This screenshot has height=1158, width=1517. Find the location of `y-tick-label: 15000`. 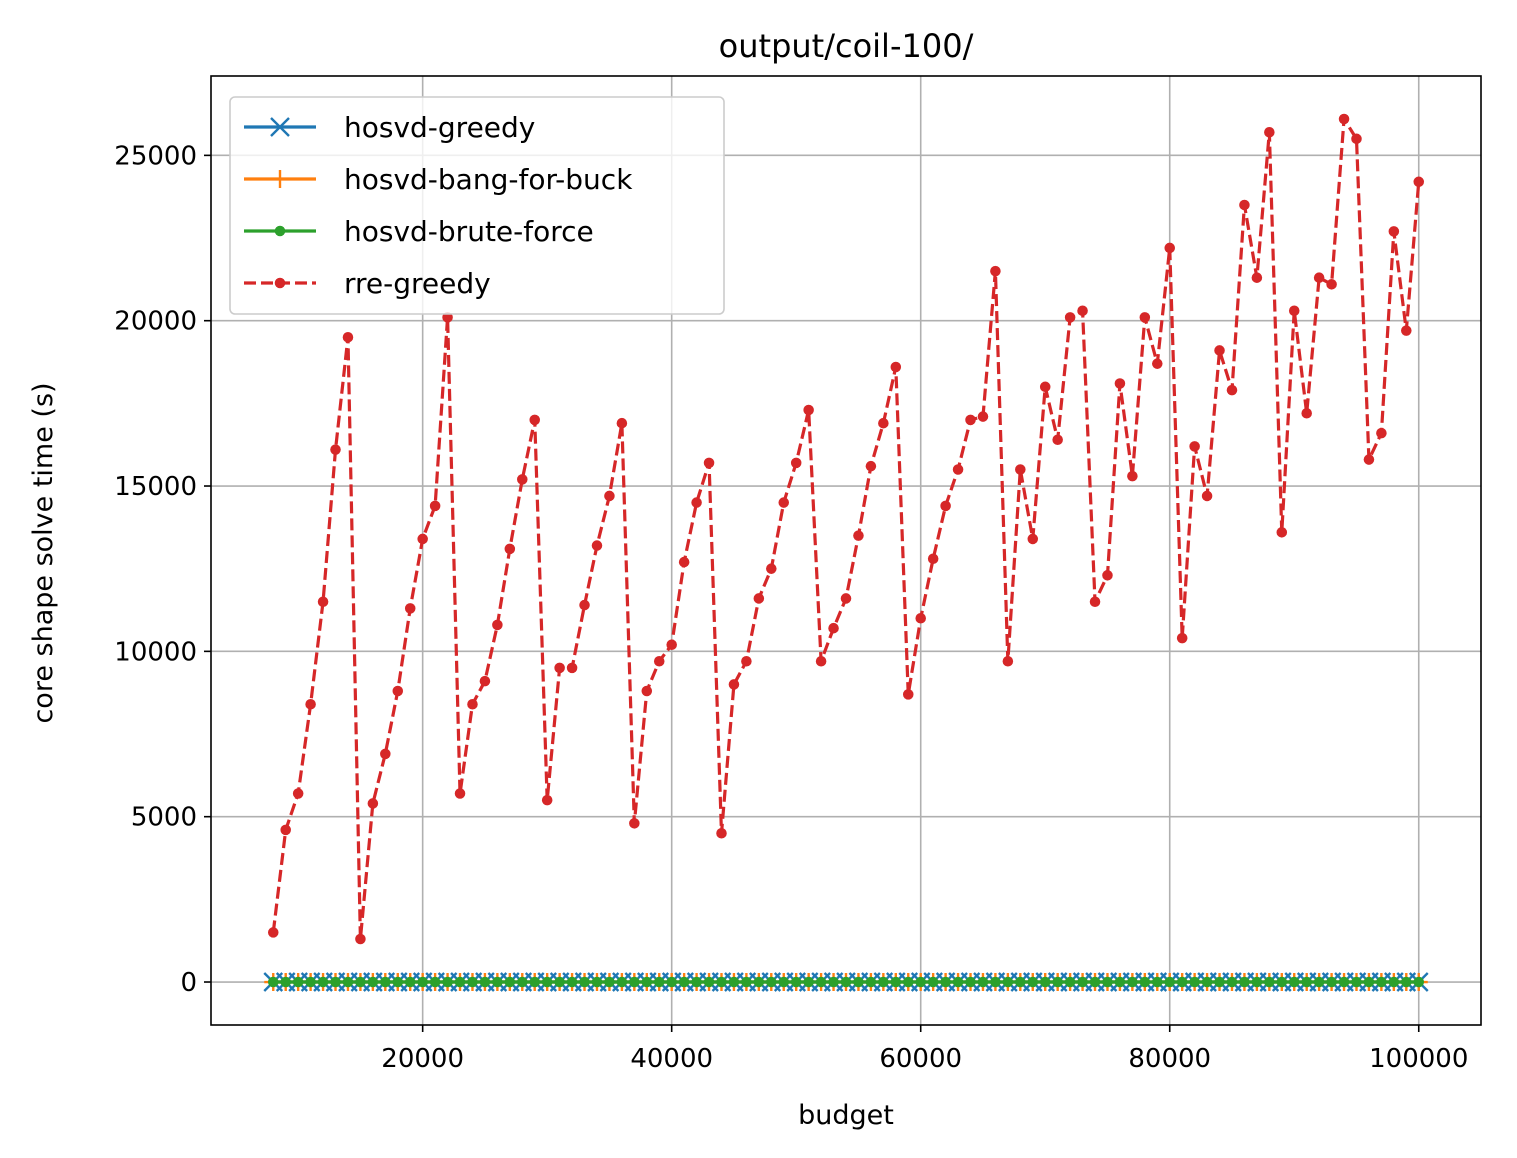

y-tick-label: 15000 is located at coordinates (155, 487).